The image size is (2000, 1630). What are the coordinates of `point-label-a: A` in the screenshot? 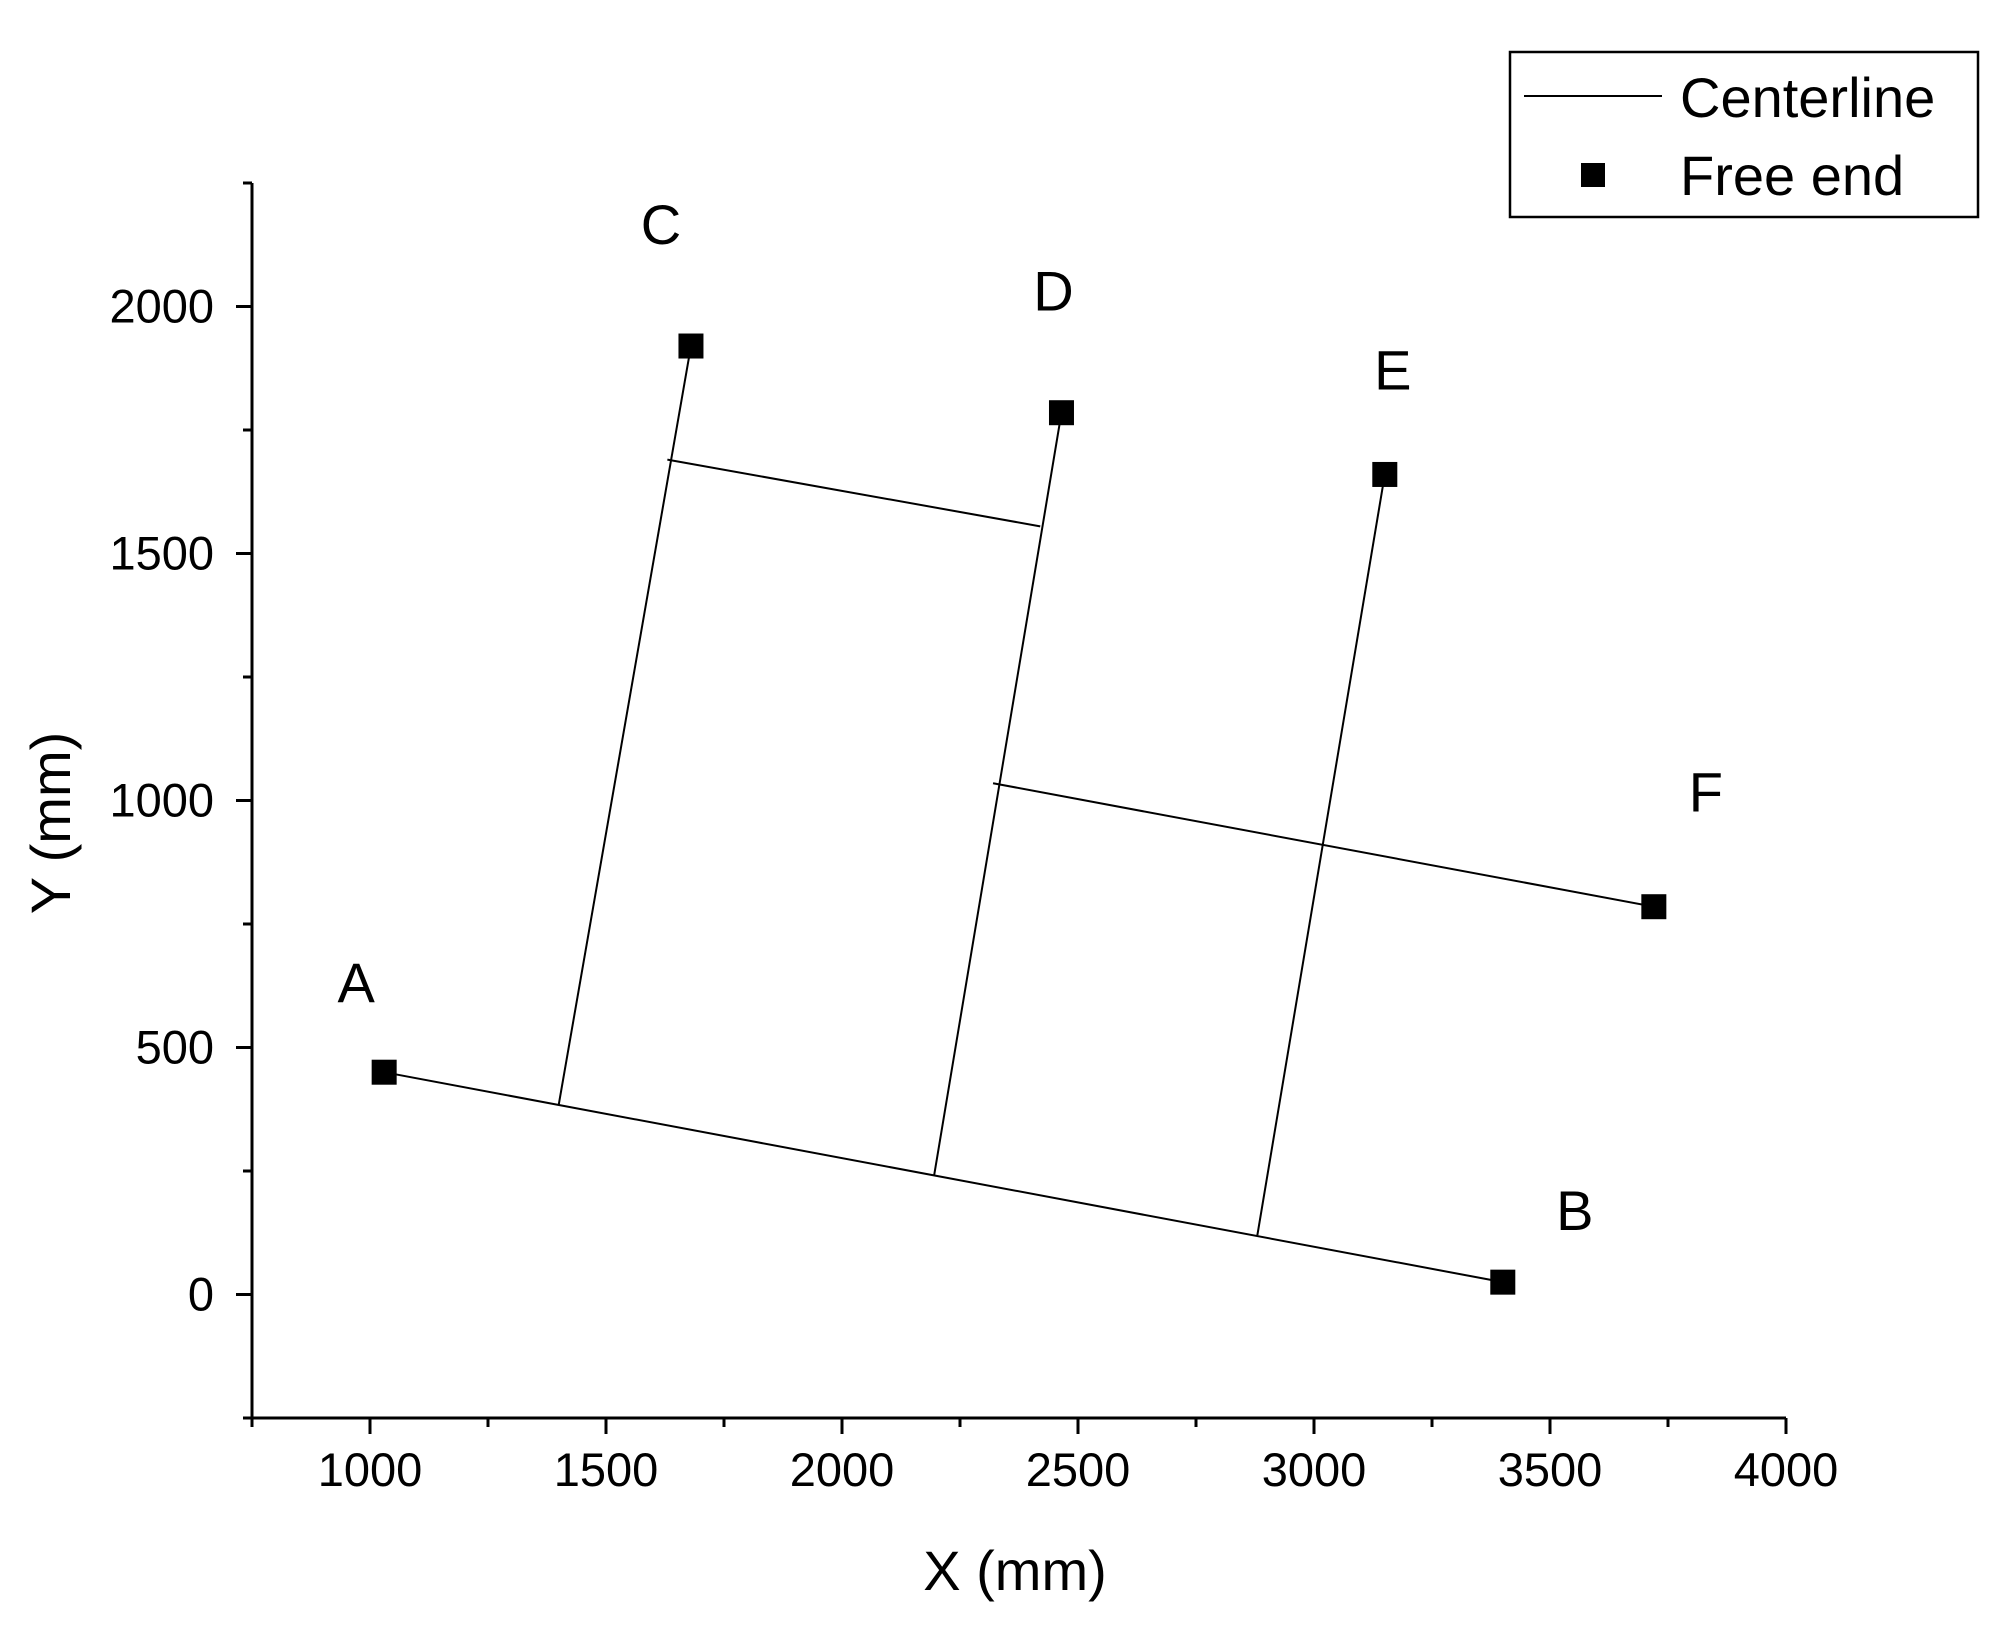 It's located at (356, 982).